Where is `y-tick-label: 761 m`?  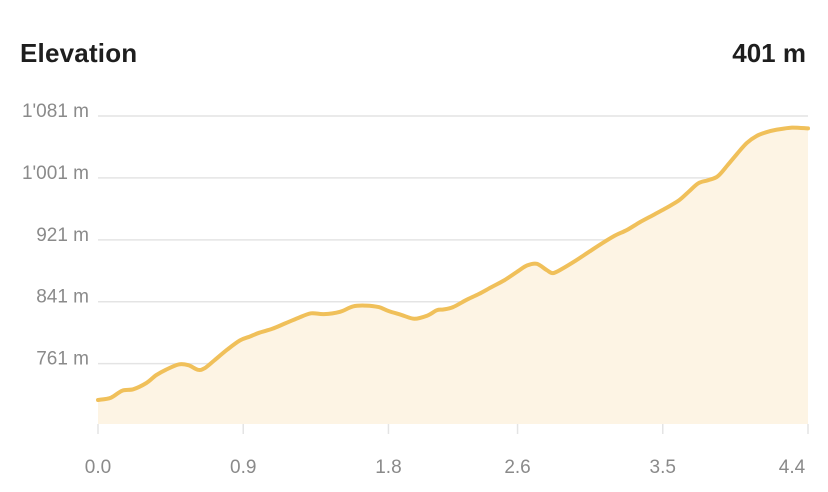 y-tick-label: 761 m is located at coordinates (62, 359).